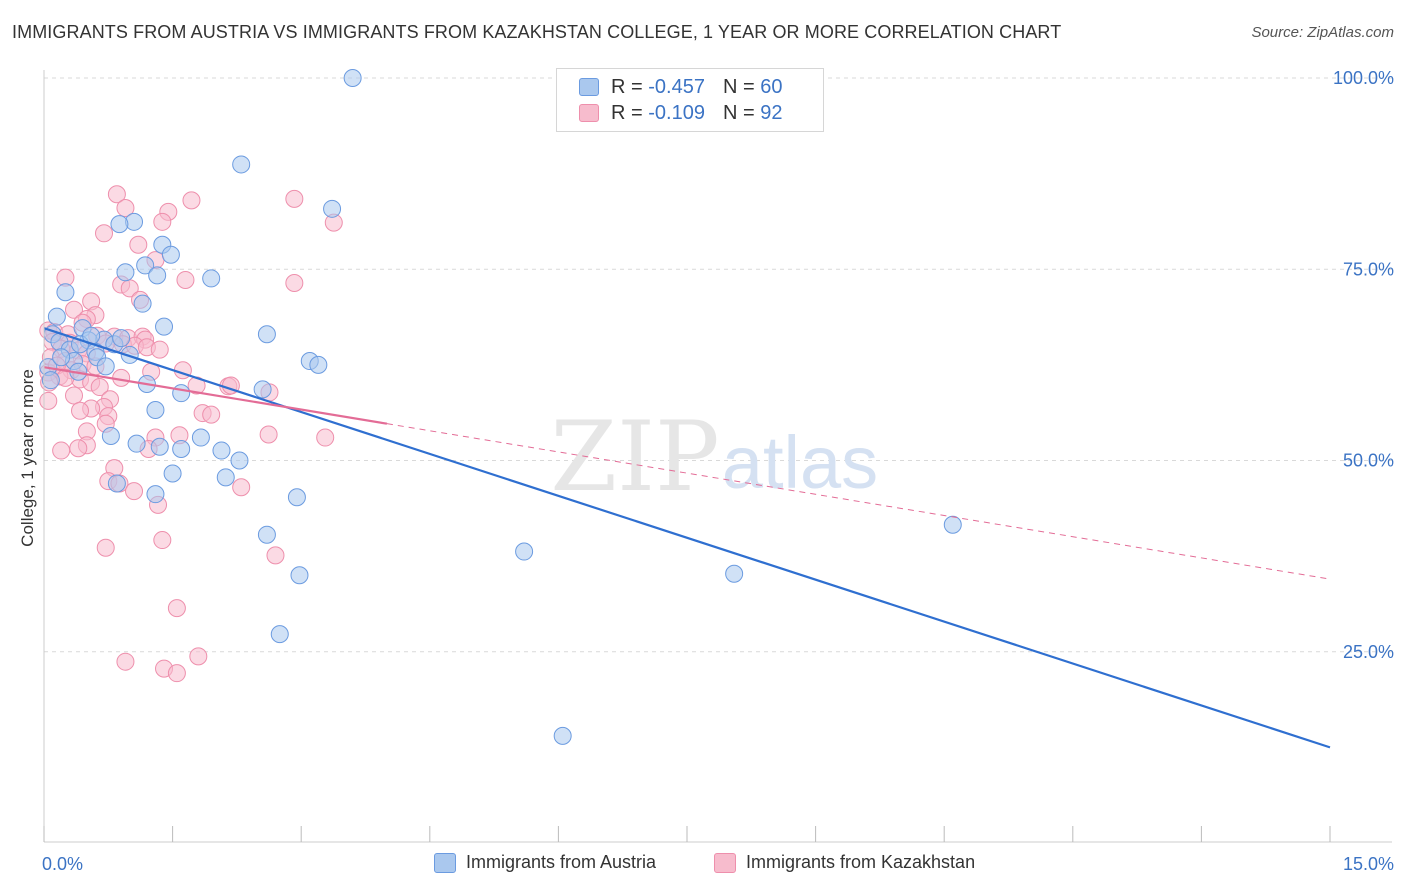 The height and width of the screenshot is (892, 1406). Describe the element at coordinates (62, 864) in the screenshot. I see `x-tick-label: 0.0%` at that location.